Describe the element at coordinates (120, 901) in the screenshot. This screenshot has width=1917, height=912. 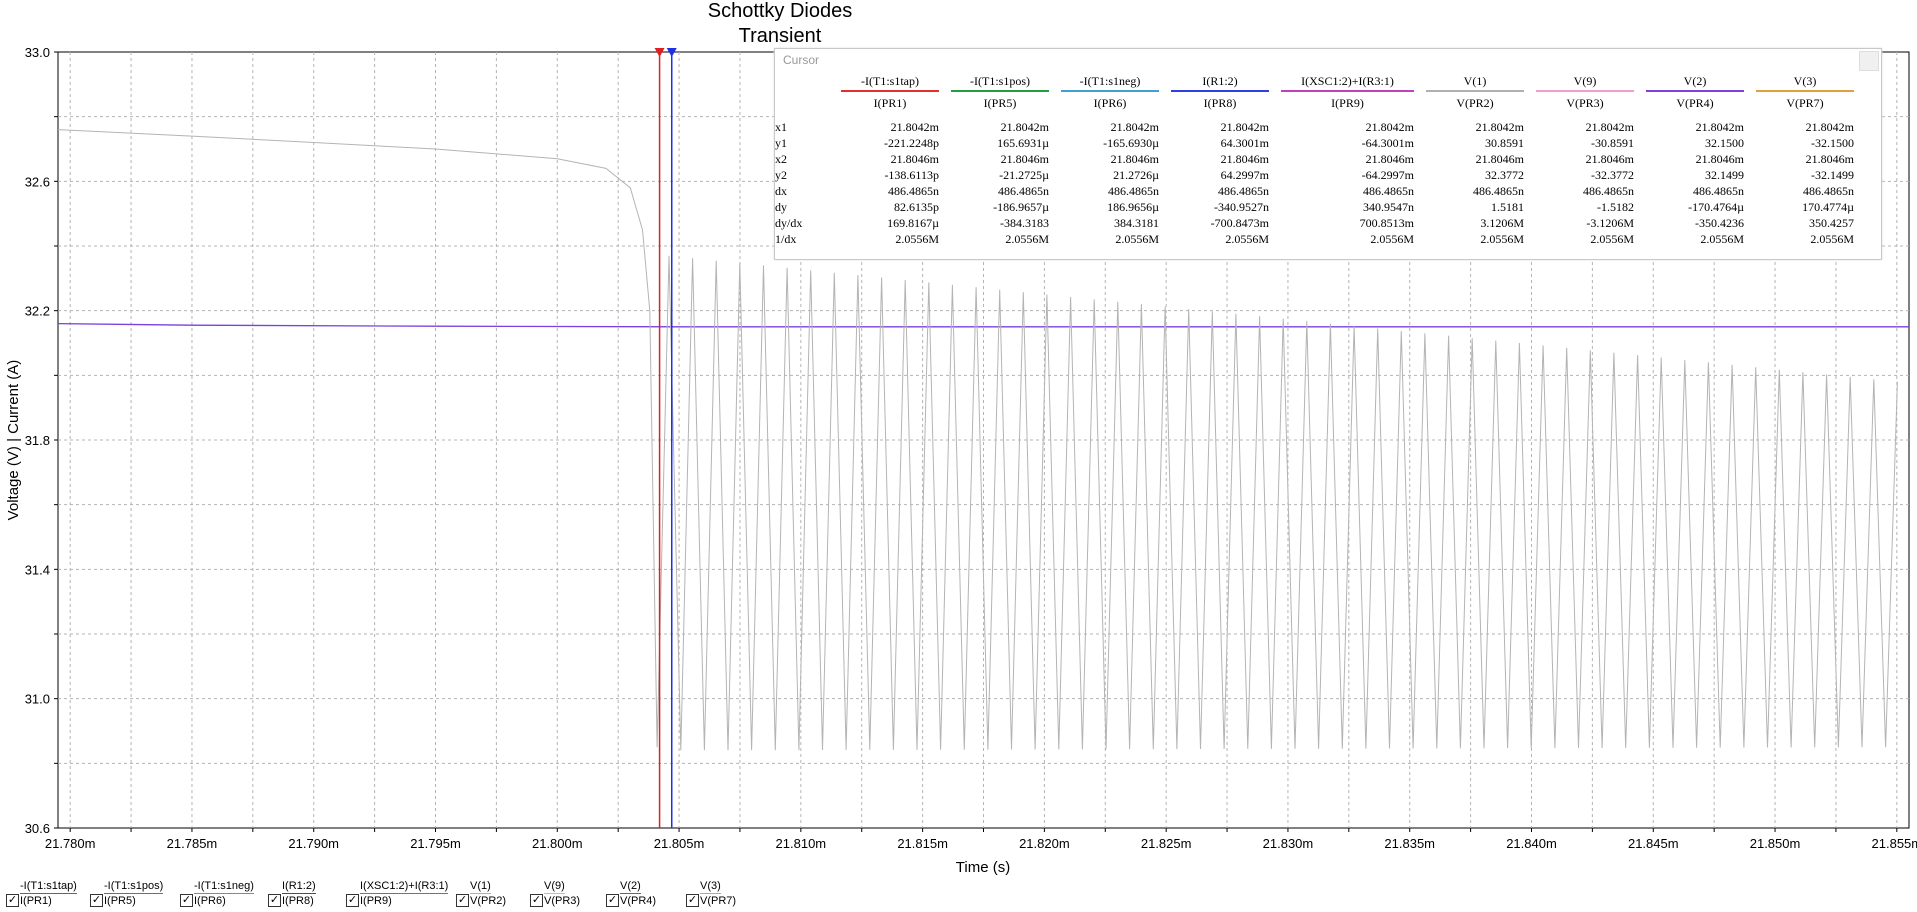
I see `legend-item-probe: I(PR5)` at that location.